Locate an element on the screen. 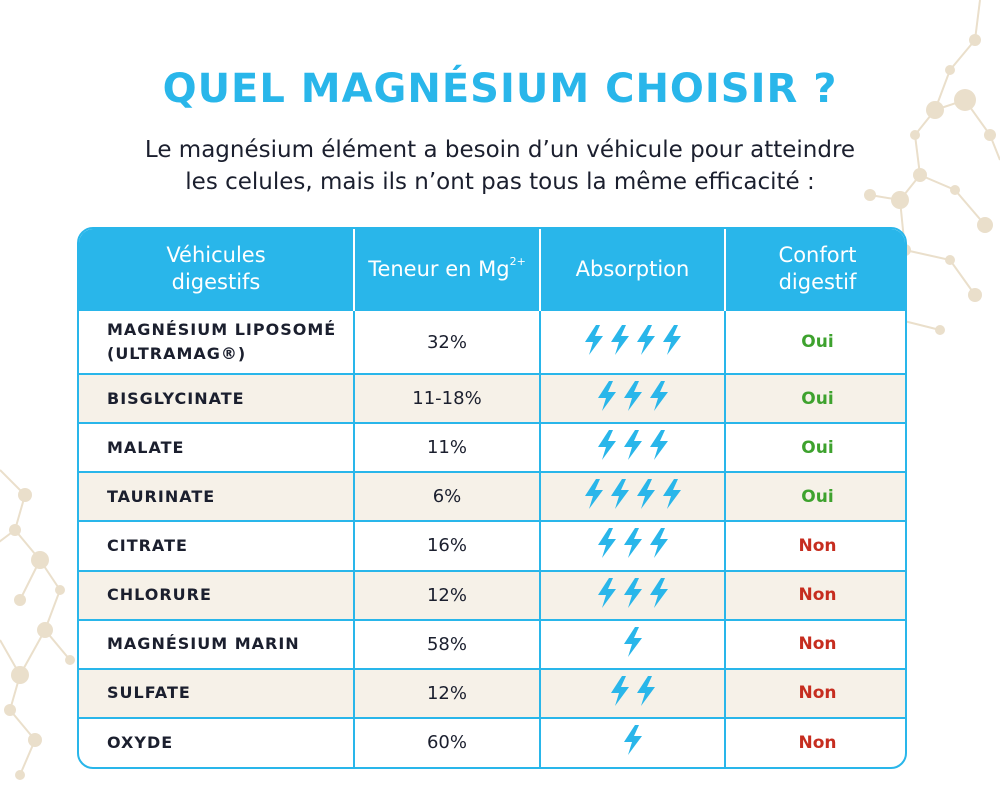  header-mg-content-label: Teneur en Mg is located at coordinates (439, 268).